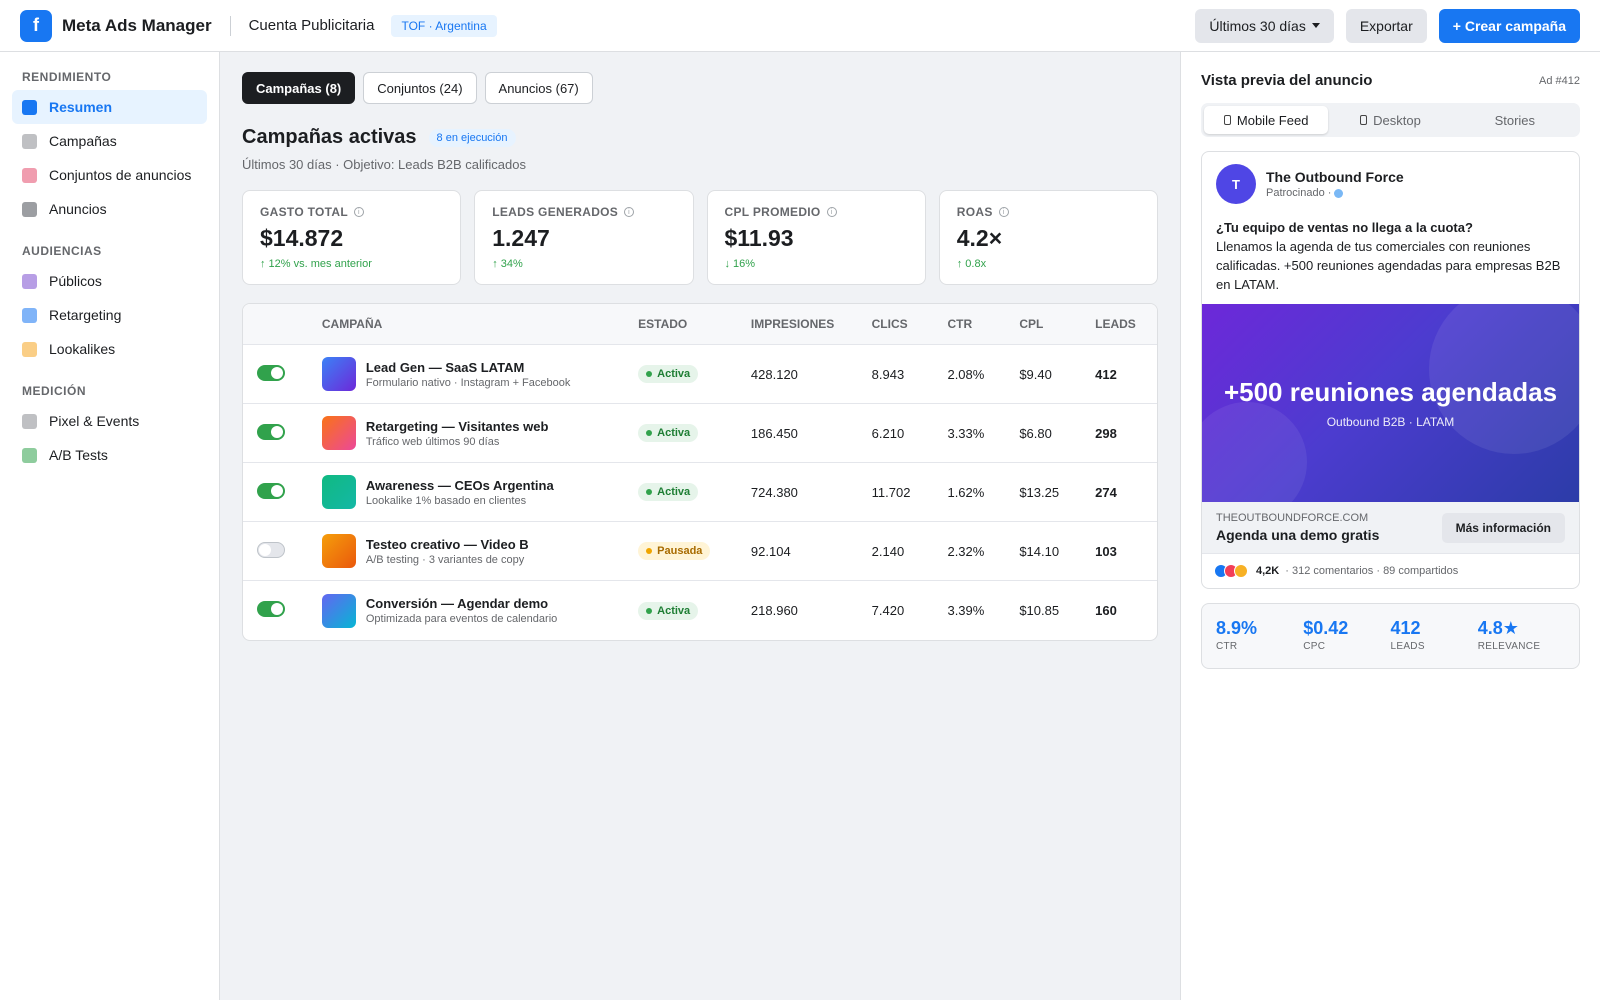  What do you see at coordinates (445, 367) in the screenshot?
I see `campaign-name: Lead Gen — SaaS LATAM` at bounding box center [445, 367].